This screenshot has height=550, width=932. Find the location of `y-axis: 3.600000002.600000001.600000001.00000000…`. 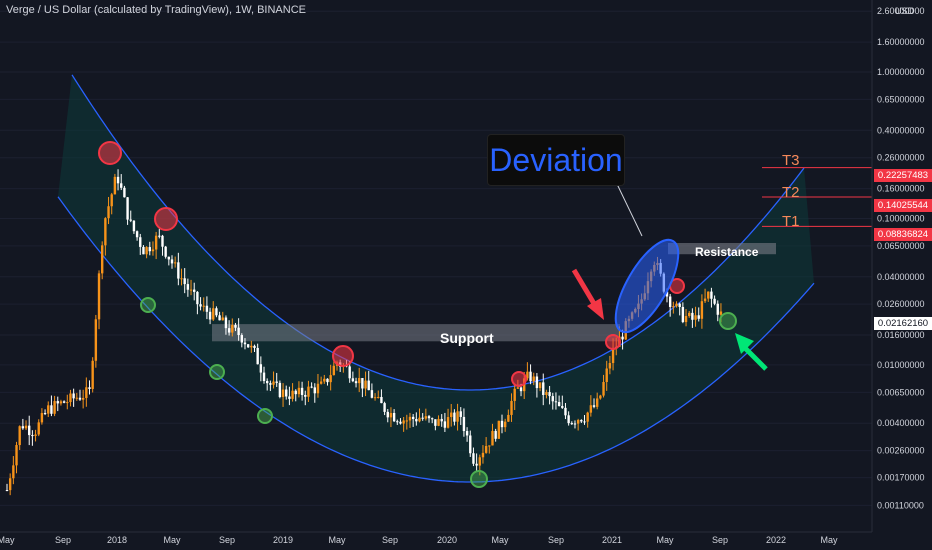

y-axis: 3.600000002.600000001.600000001.00000000… is located at coordinates (898, 266).